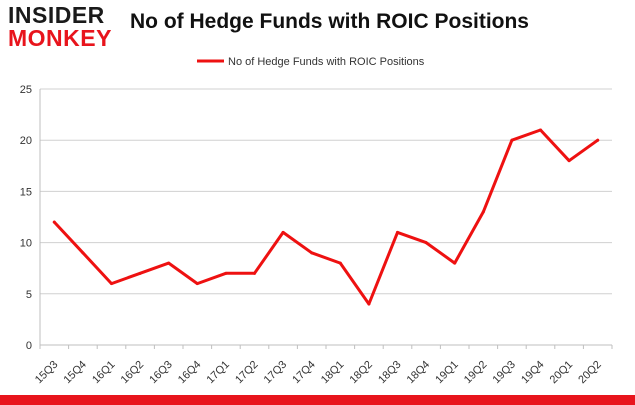  I want to click on y-tick-label: 15, so click(26, 192).